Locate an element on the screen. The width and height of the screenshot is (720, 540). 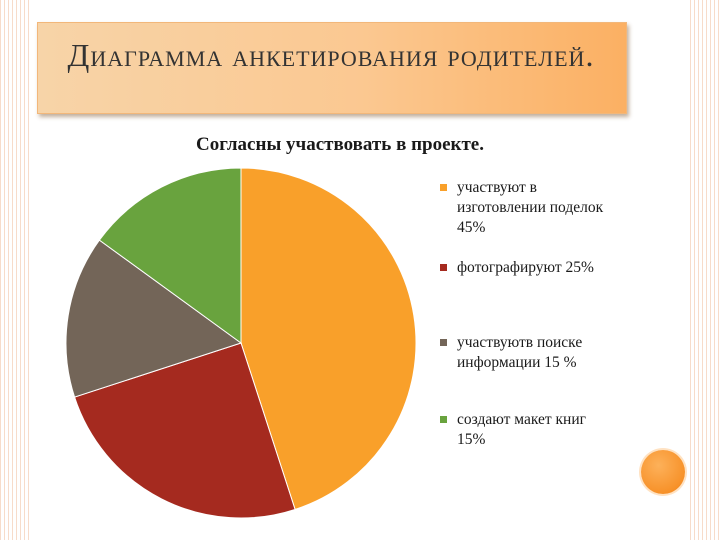
legend-label: участвуютв поиске информации 15 % is located at coordinates (520, 352).